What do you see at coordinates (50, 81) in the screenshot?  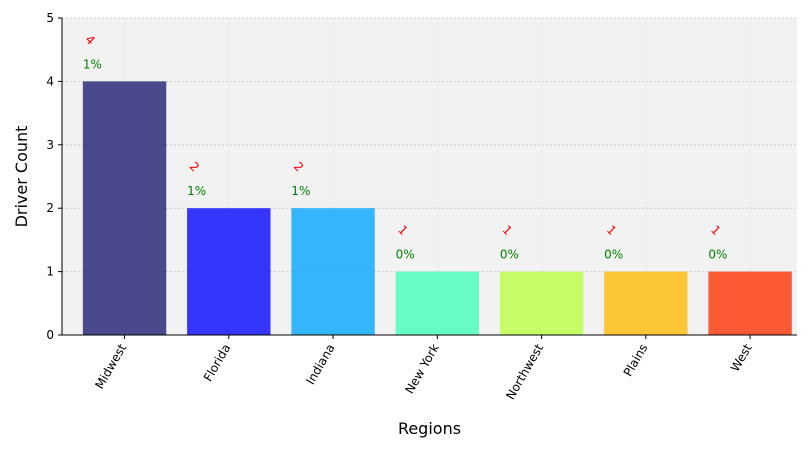 I see `y-tick-label: 4` at bounding box center [50, 81].